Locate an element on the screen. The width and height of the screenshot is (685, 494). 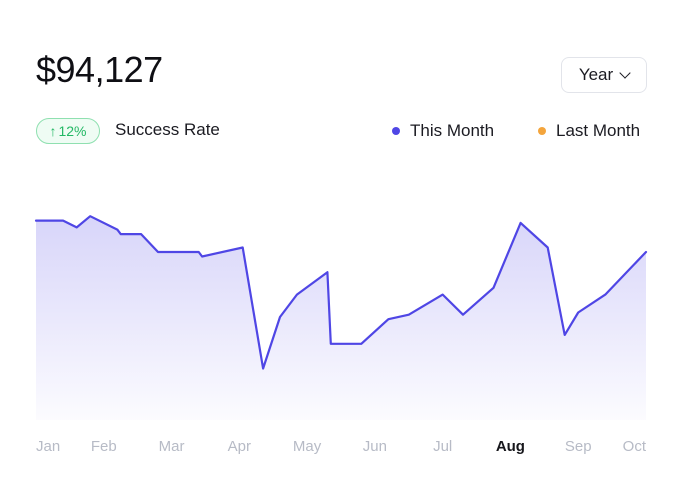
x-tick-label: Jul is located at coordinates (442, 446).